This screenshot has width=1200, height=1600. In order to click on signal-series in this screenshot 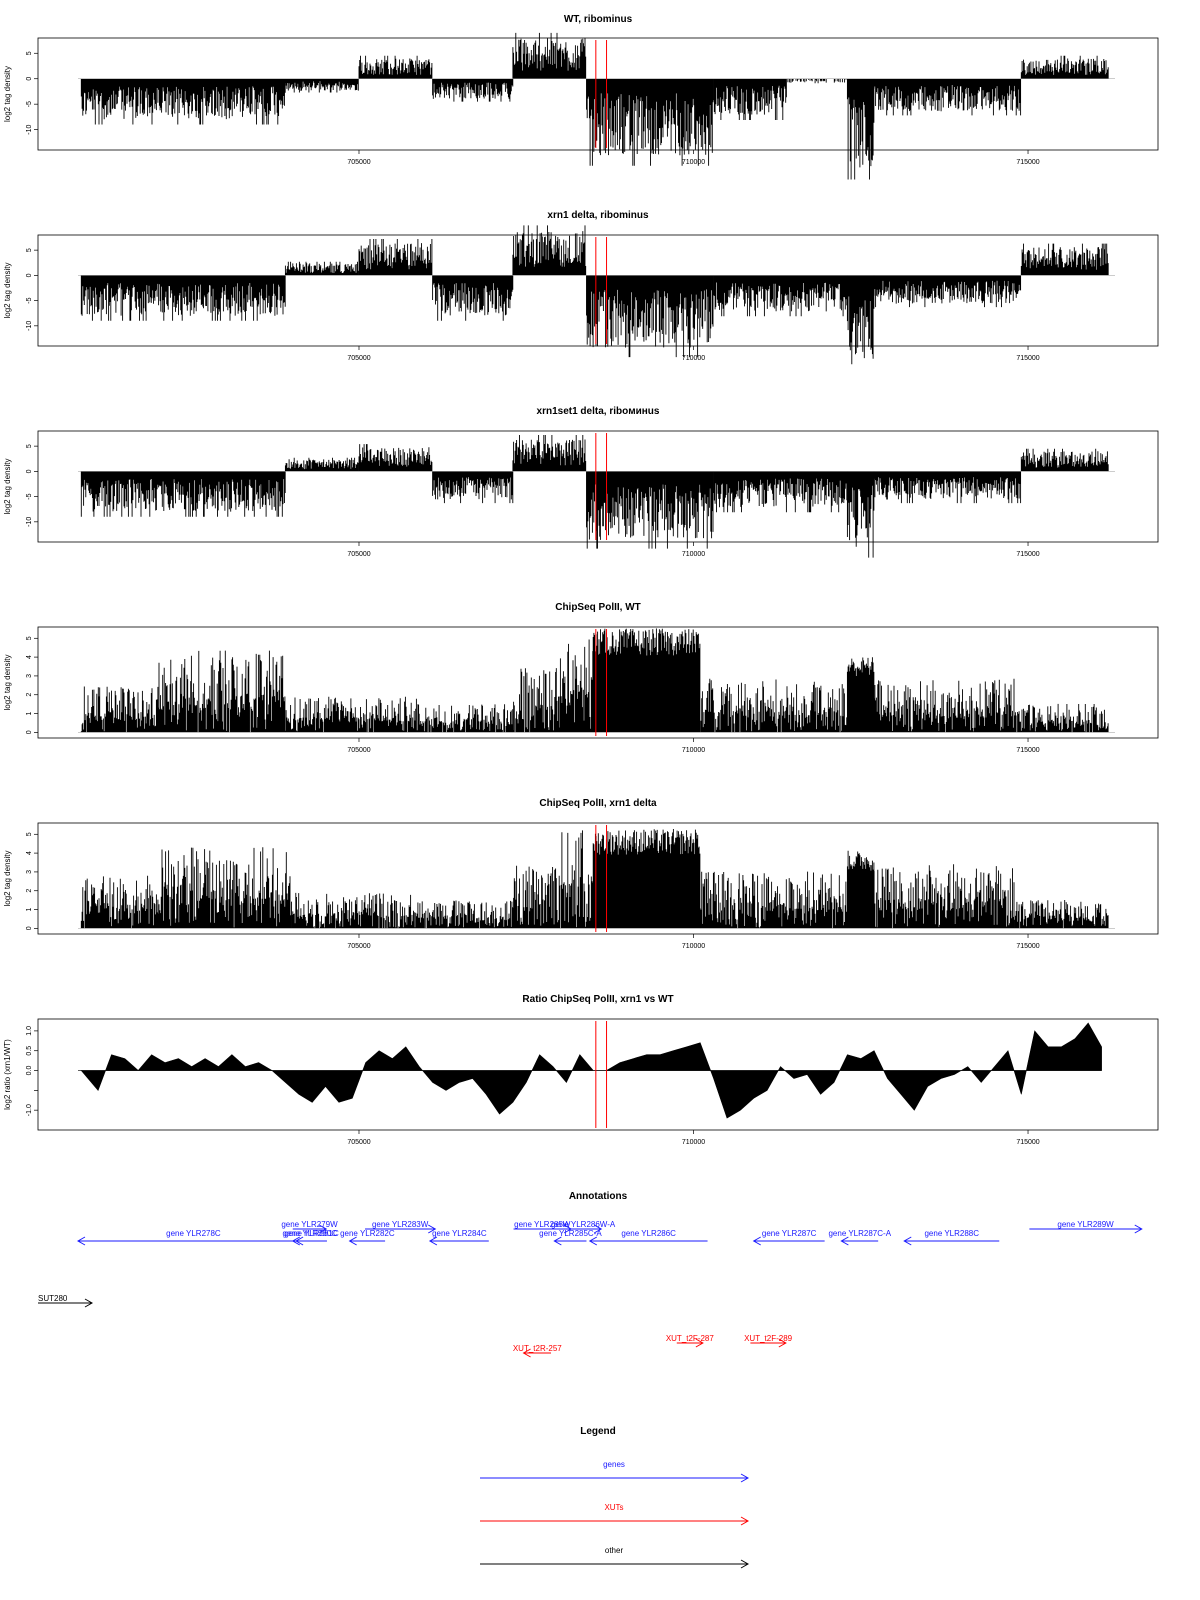, I will do `click(596, 496)`.